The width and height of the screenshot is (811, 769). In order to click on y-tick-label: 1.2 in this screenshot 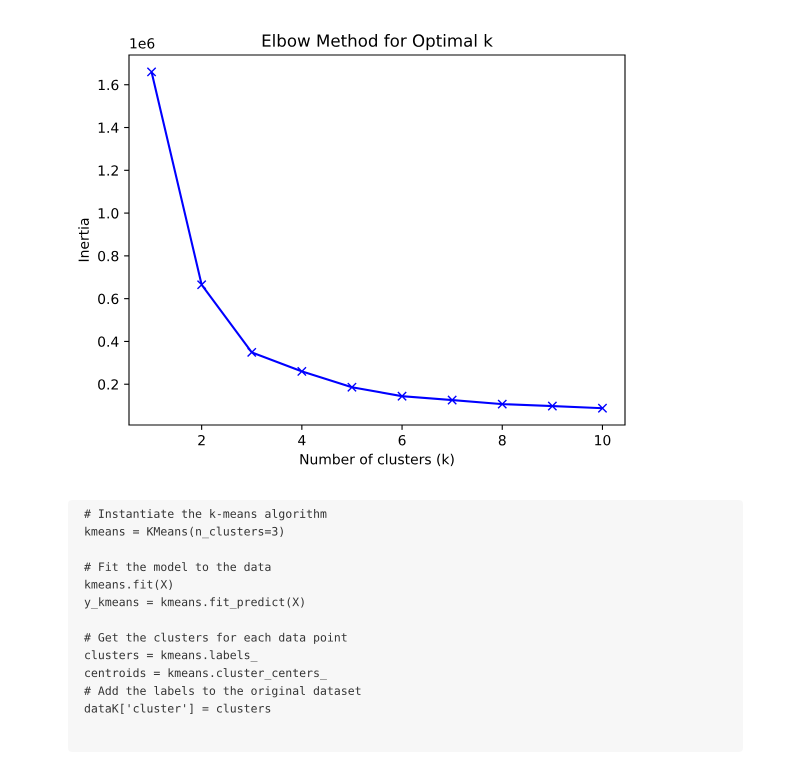, I will do `click(108, 170)`.